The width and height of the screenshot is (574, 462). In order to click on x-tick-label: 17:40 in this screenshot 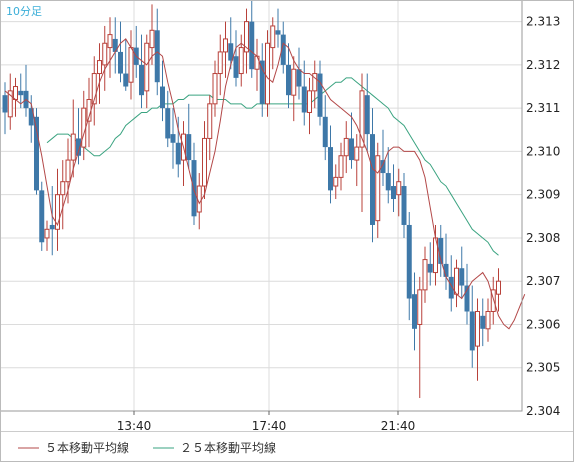, I will do `click(269, 426)`.